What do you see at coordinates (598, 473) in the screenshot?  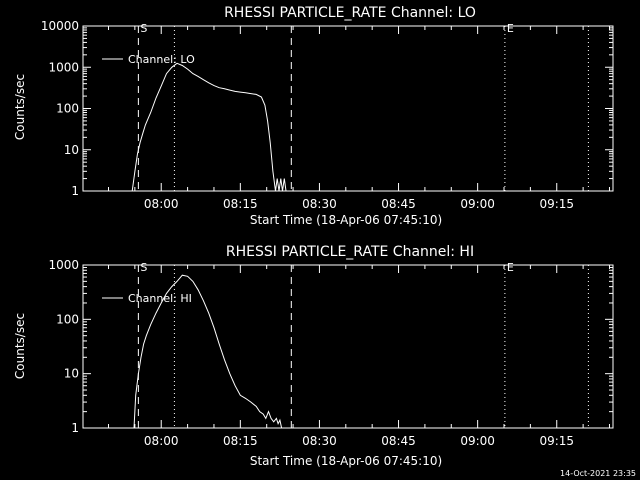 I see `generation-timestamp: 14-Oct-2021 23:35` at bounding box center [598, 473].